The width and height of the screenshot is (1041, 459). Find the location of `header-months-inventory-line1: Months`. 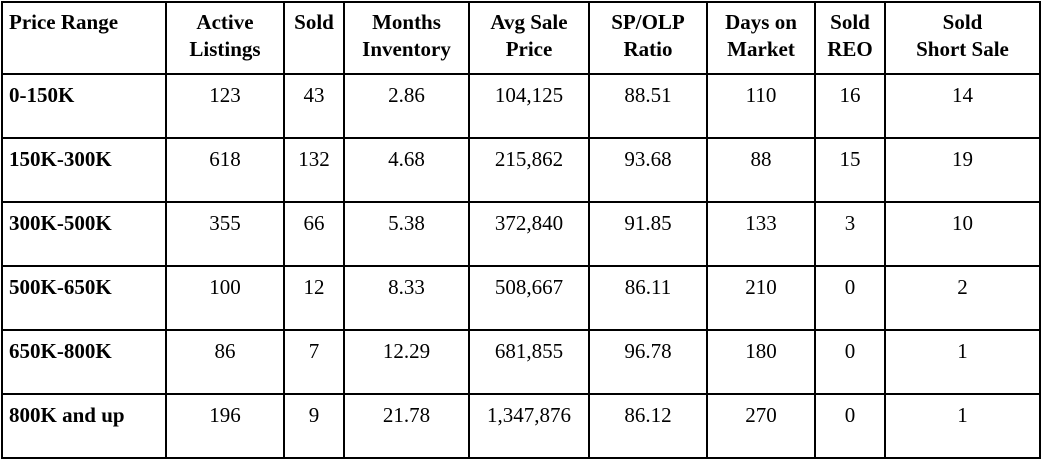

header-months-inventory-line1: Months is located at coordinates (406, 22).